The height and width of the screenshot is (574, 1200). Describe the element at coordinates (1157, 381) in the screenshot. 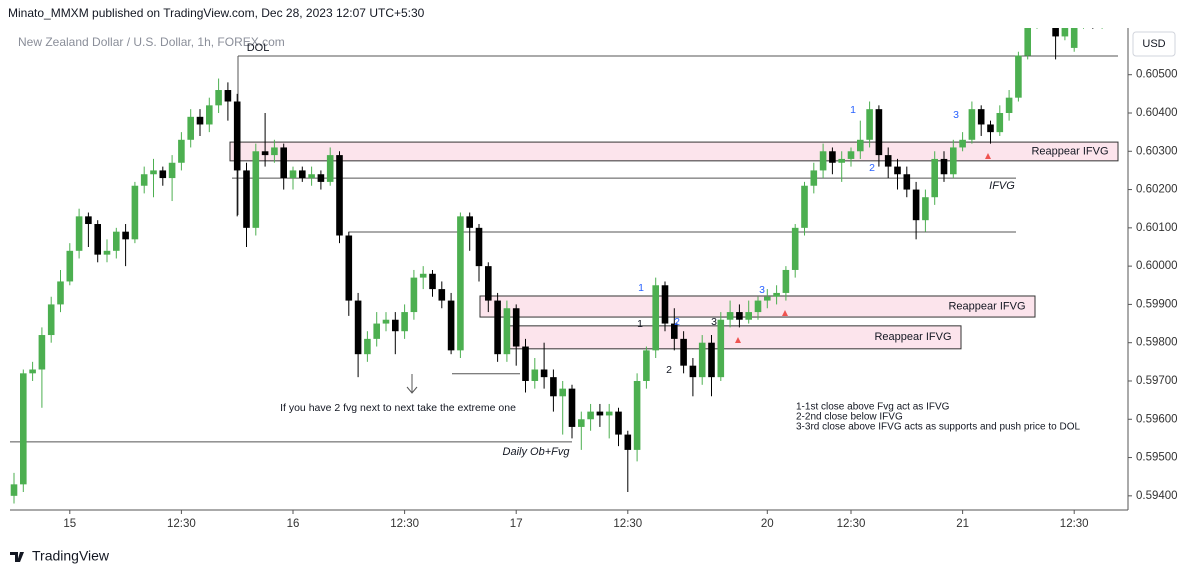

I see `y-tick-label: 0.59700` at that location.